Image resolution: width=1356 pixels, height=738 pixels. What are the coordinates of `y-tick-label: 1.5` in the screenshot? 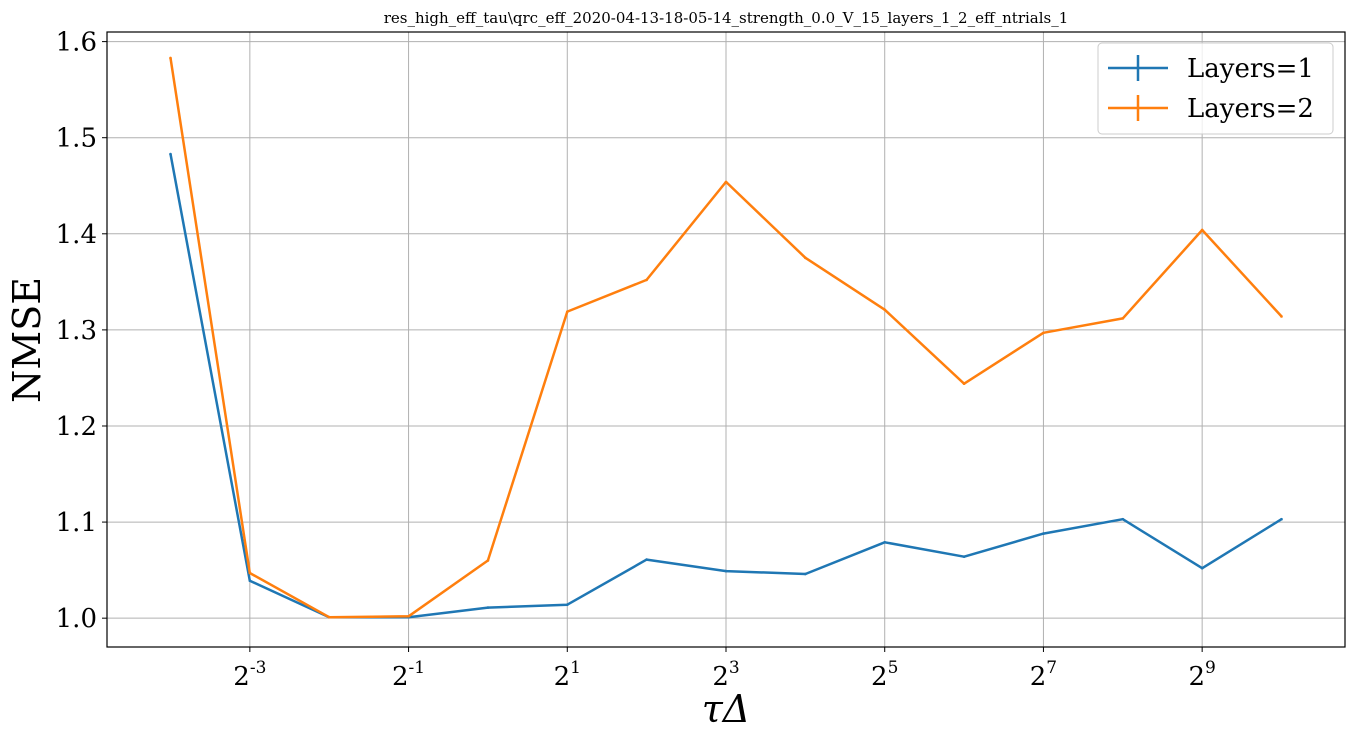 It's located at (76, 139).